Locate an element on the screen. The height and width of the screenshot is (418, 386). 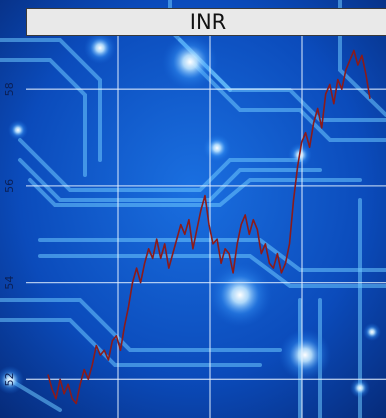
y-tick-label-56: 56 is located at coordinates (9, 186).